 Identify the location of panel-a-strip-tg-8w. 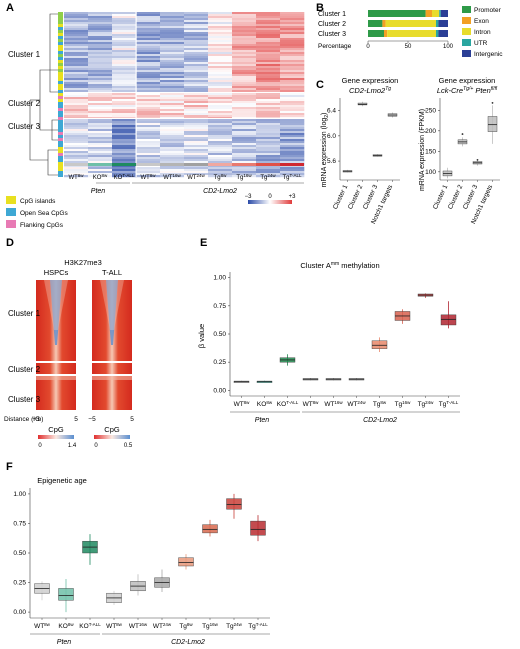
(220, 164).